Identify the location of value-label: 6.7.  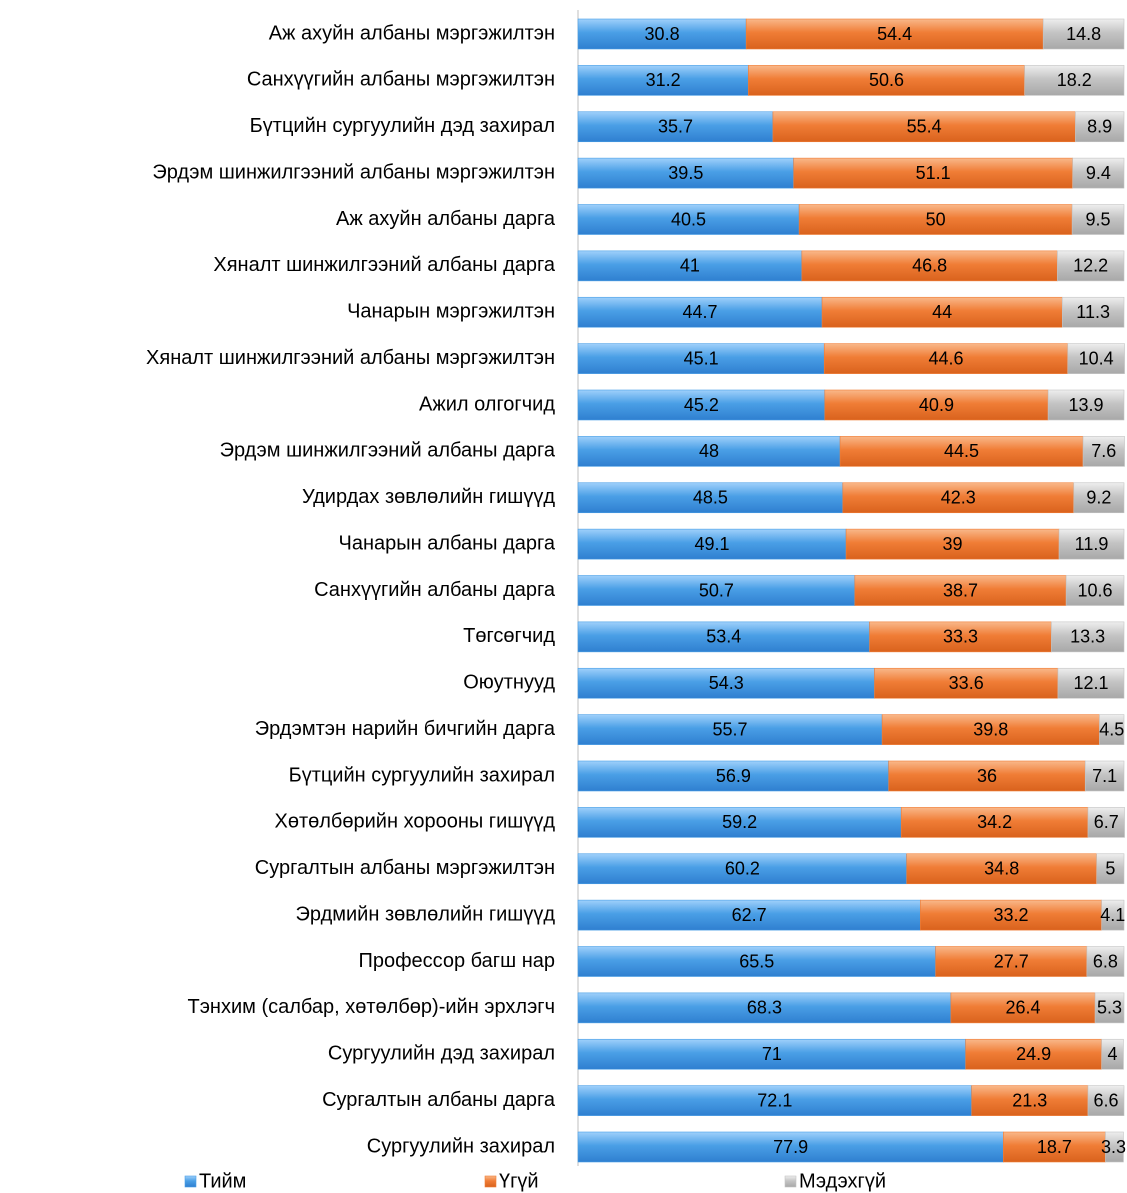
(1106, 822).